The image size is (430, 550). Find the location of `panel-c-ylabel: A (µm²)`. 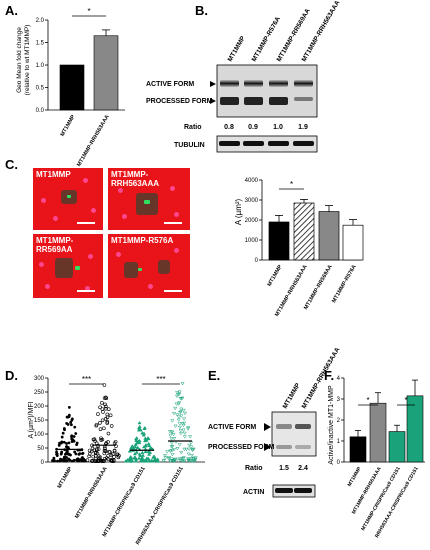

panel-c-ylabel: A (µm²) is located at coordinates (238, 211).